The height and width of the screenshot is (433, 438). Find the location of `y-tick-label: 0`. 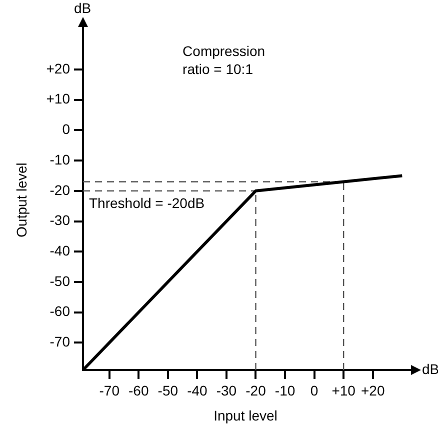

y-tick-label: 0 is located at coordinates (66, 129).